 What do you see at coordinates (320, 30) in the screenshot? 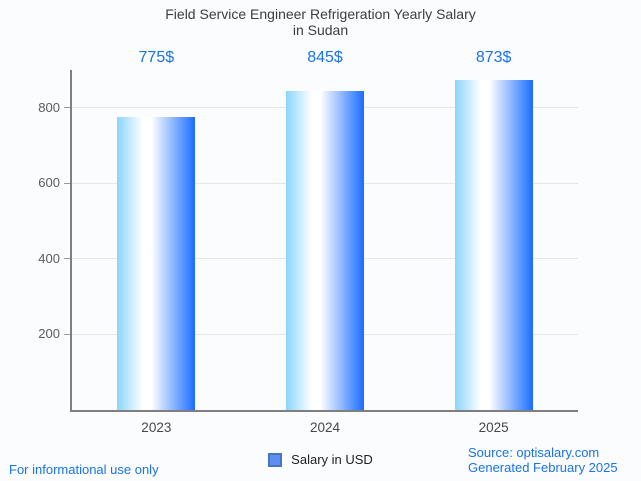
I see `chart-title-line2: in Sudan` at bounding box center [320, 30].